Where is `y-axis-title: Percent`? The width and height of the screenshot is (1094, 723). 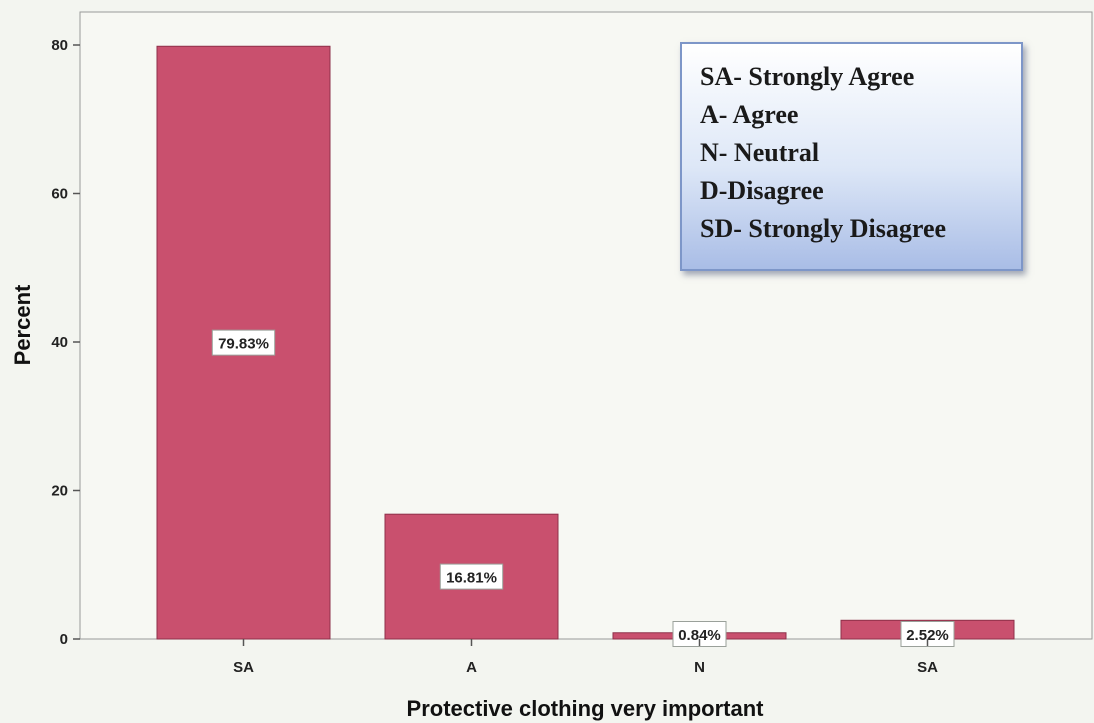
y-axis-title: Percent is located at coordinates (22, 324).